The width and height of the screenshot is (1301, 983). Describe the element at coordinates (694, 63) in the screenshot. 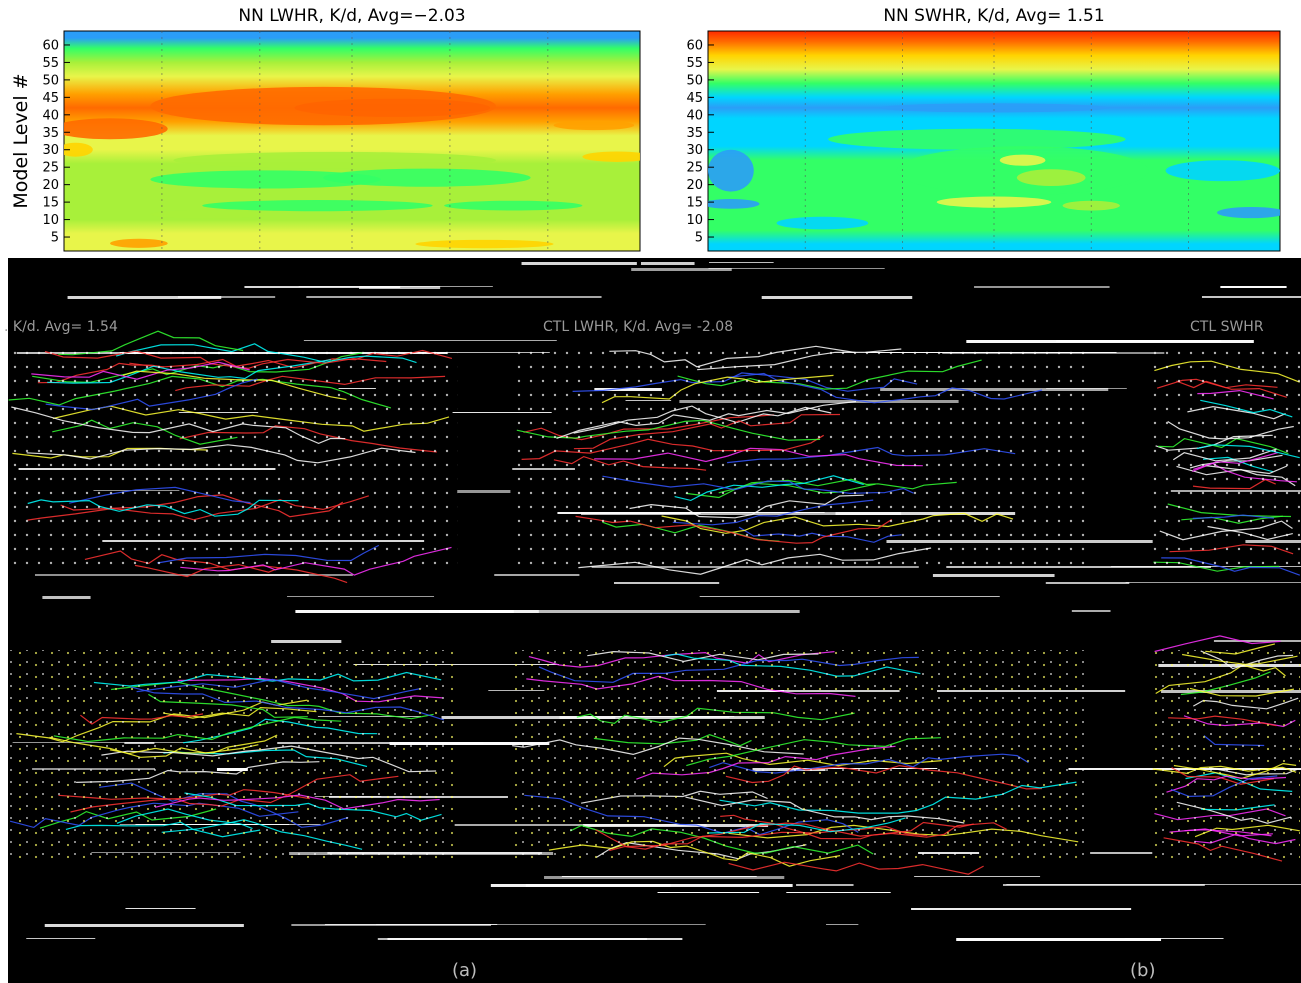

I see `y-tick-label: 55` at that location.